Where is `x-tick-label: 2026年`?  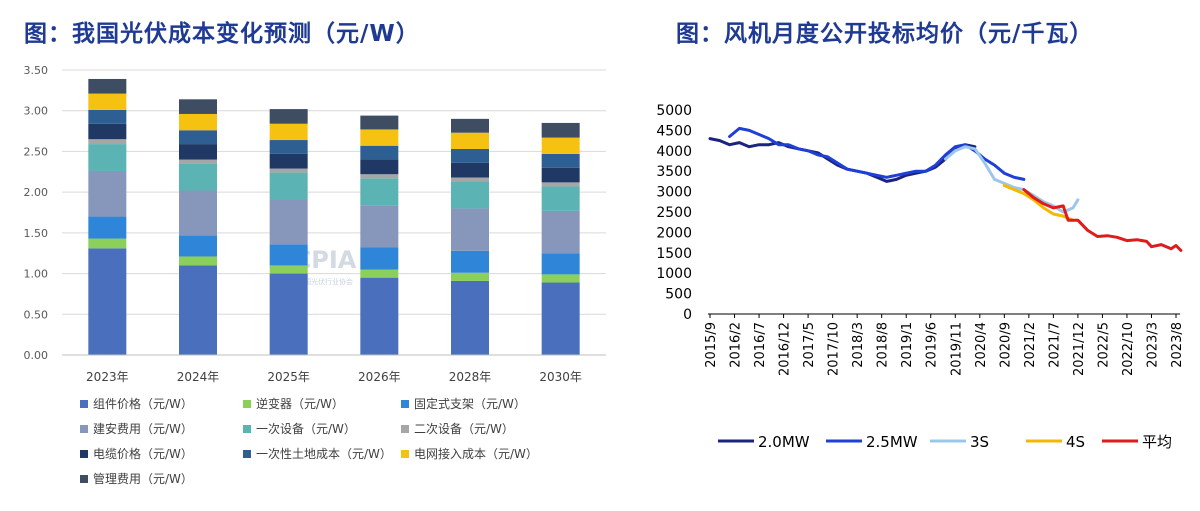
x-tick-label: 2026年 is located at coordinates (379, 377).